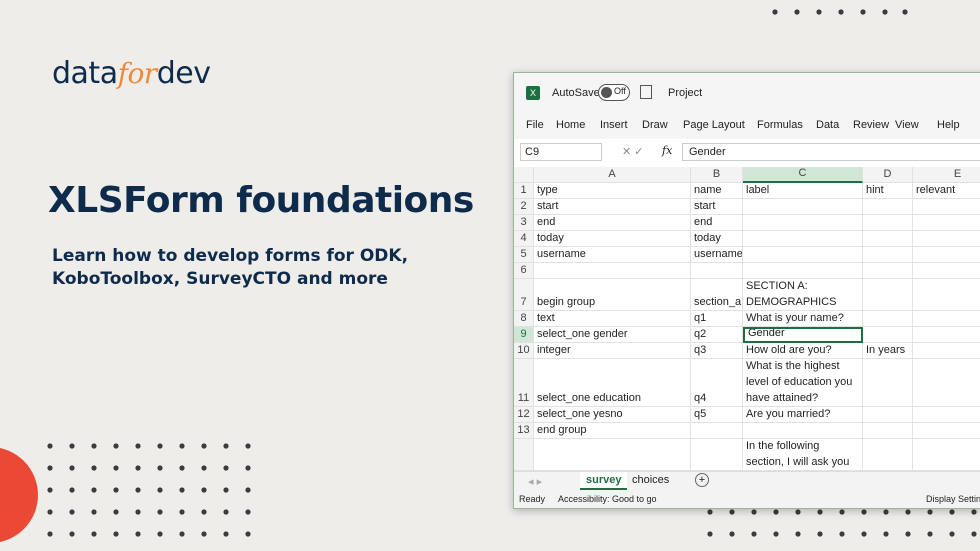  I want to click on cell: select_one yesno, so click(612, 415).